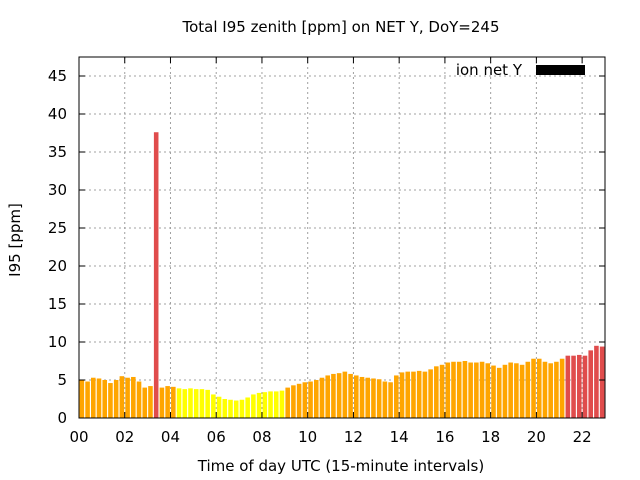 This screenshot has height=480, width=640. What do you see at coordinates (62, 380) in the screenshot?
I see `y-tick-label: 5` at bounding box center [62, 380].